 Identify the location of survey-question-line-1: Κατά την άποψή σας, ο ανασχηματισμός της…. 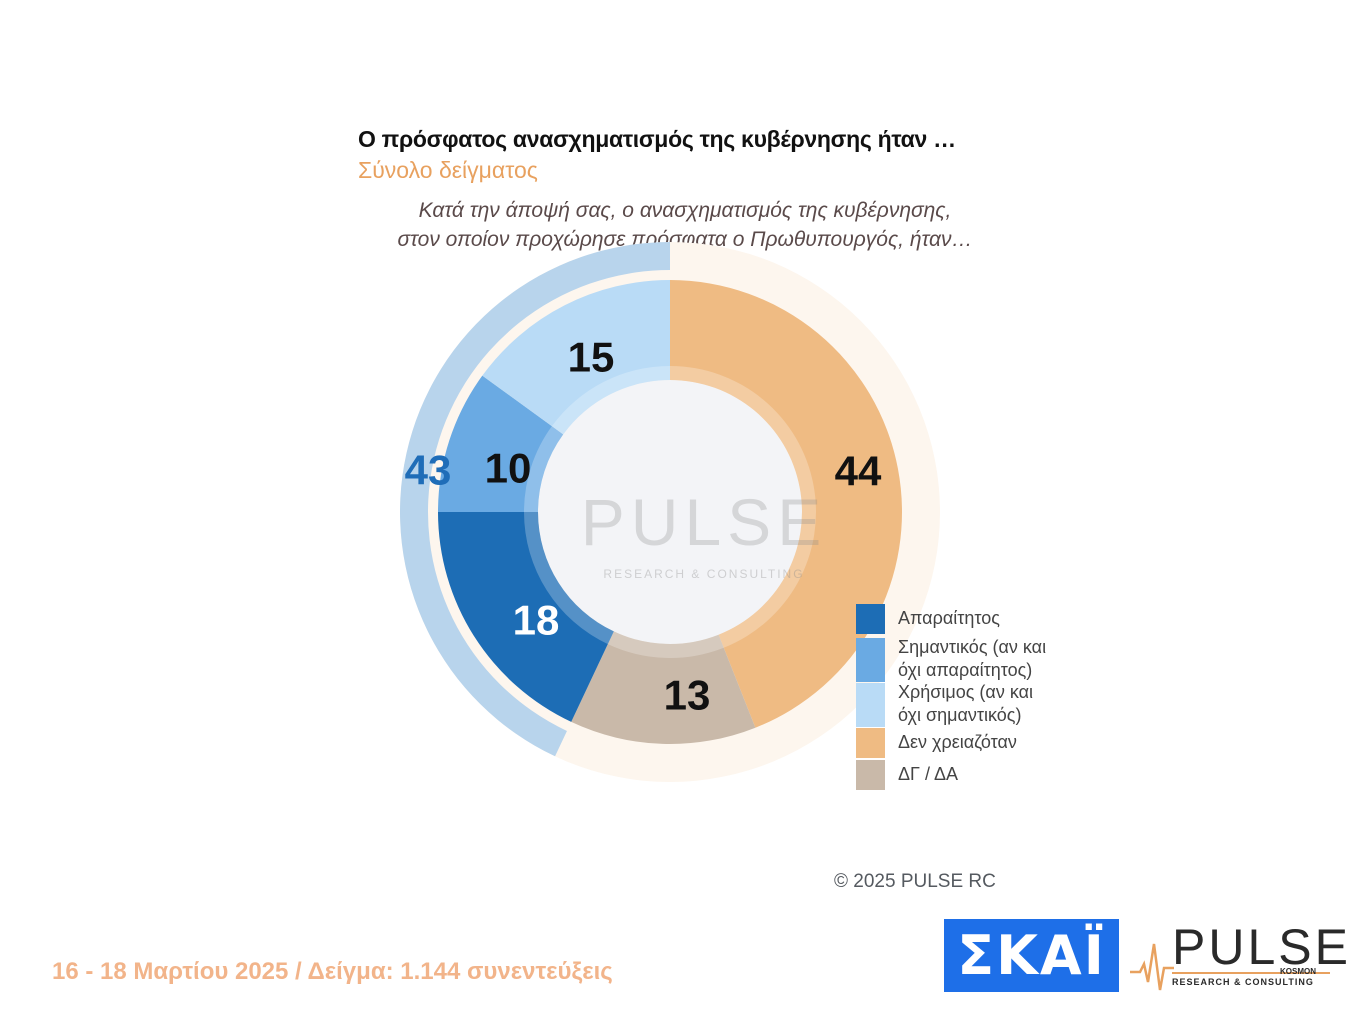
(685, 210).